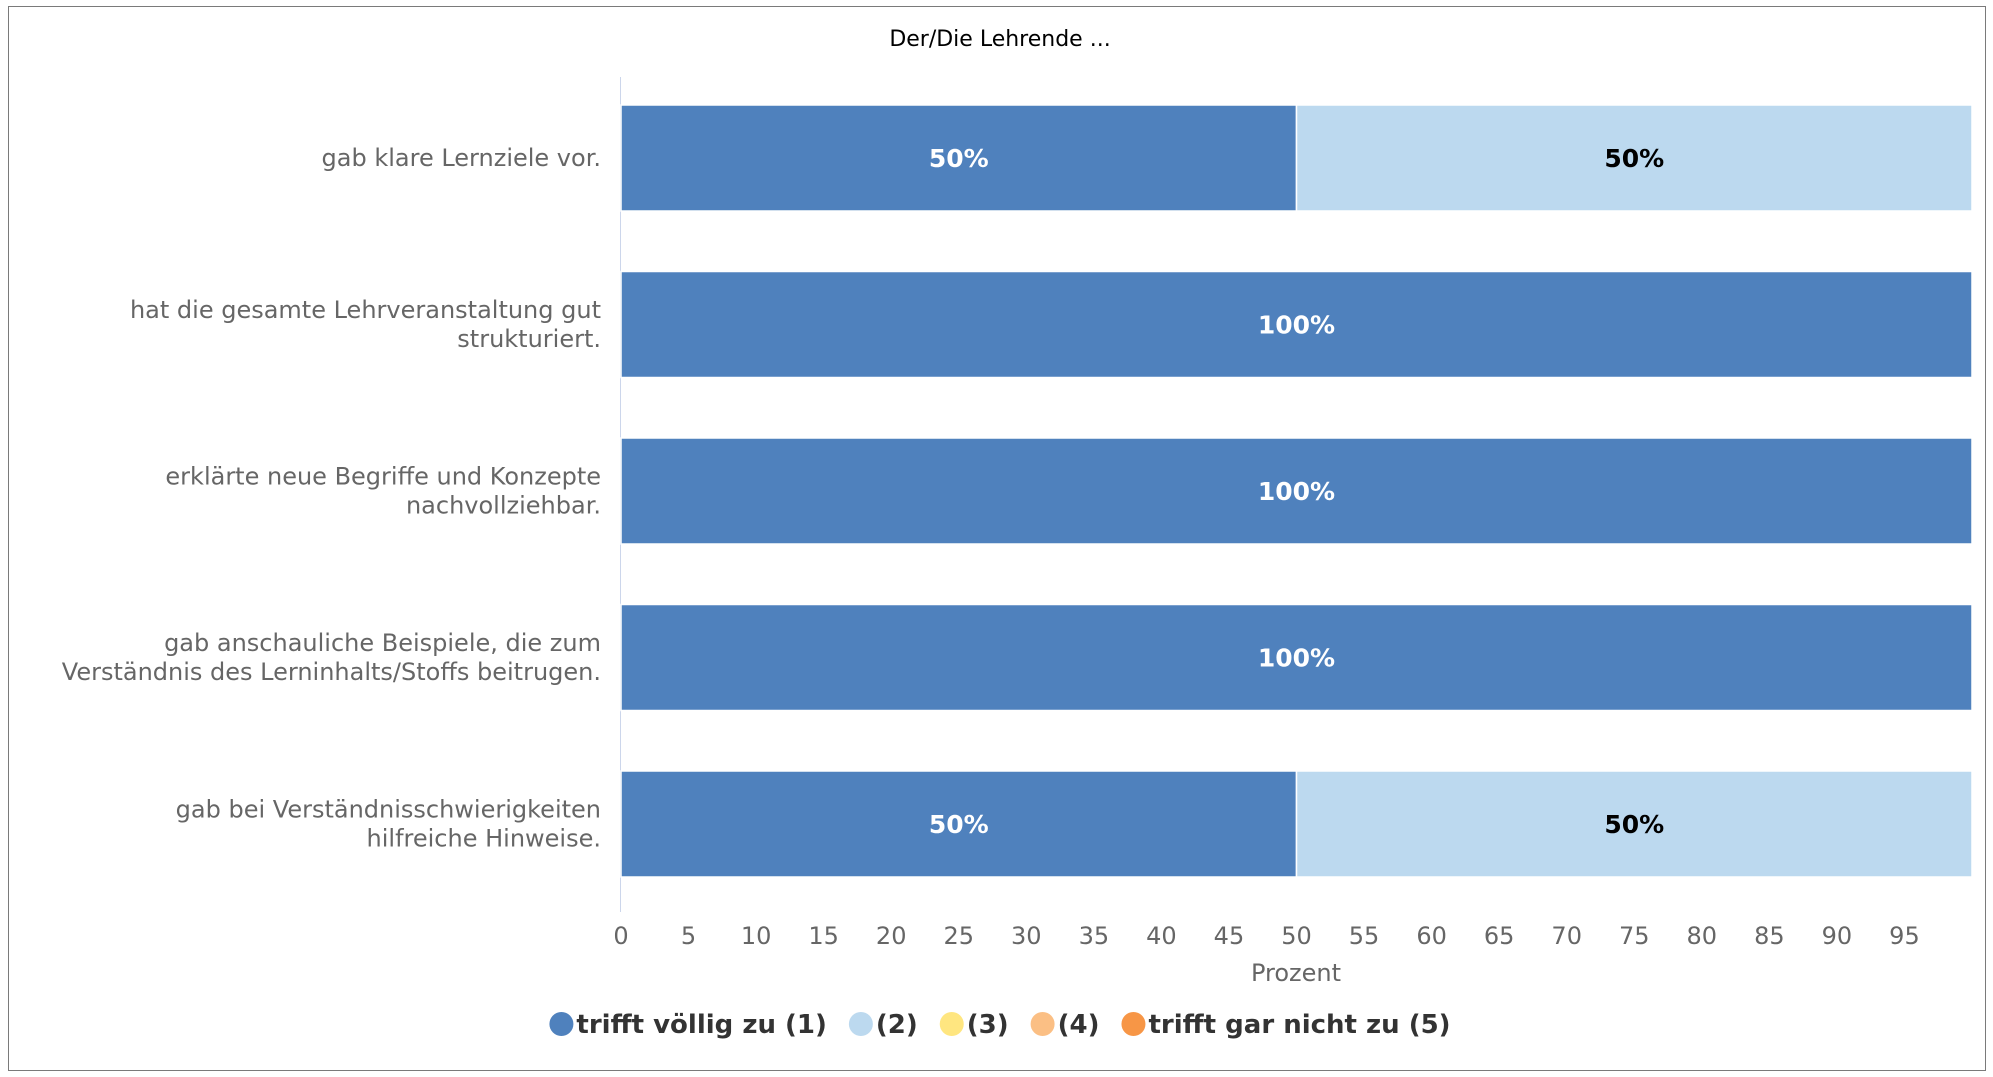 The height and width of the screenshot is (1077, 1993). What do you see at coordinates (1431, 936) in the screenshot?
I see `x-tick-label: 60` at bounding box center [1431, 936].